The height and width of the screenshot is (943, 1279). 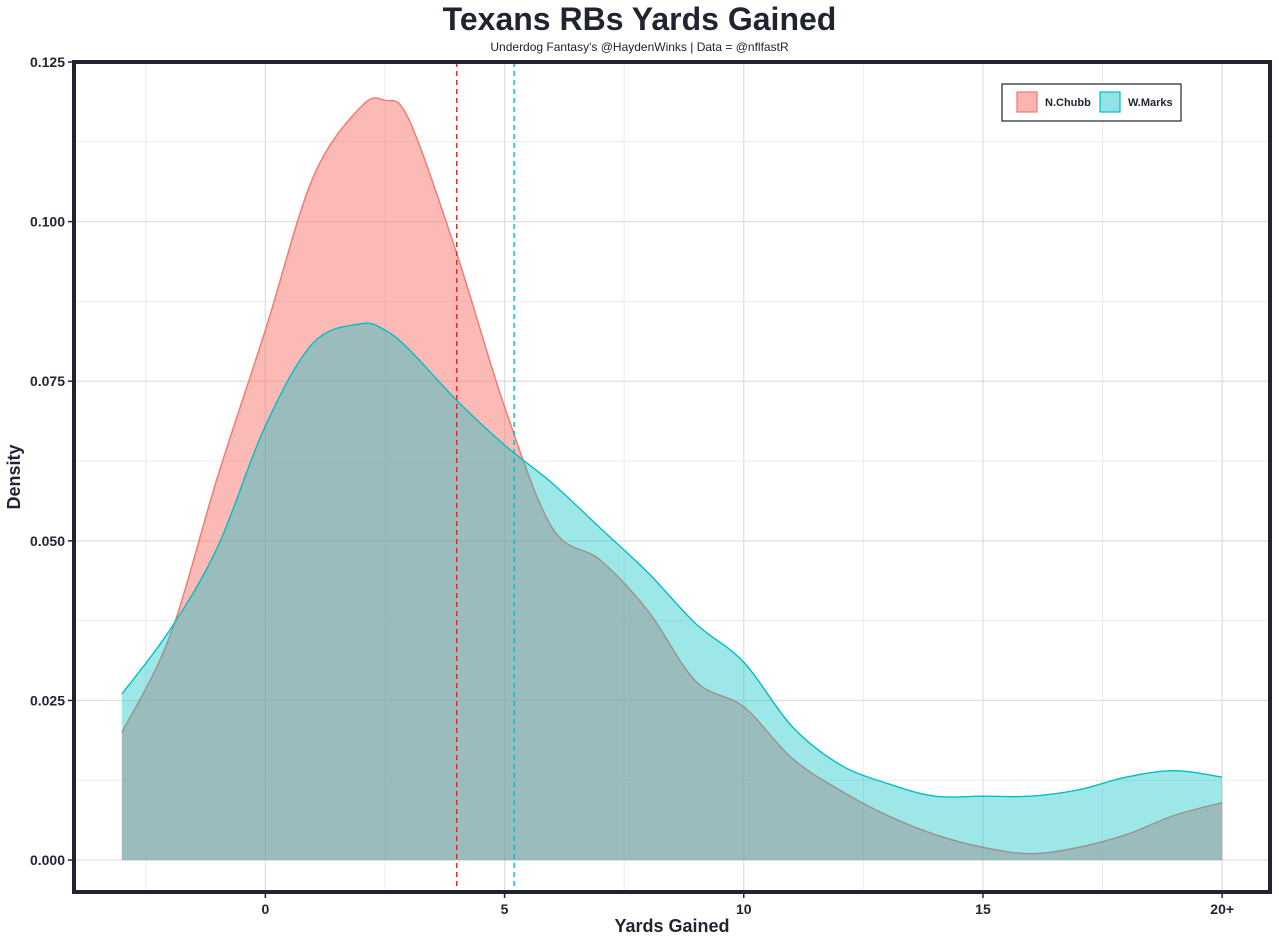 I want to click on y-tick-label: 0.125, so click(x=47, y=62).